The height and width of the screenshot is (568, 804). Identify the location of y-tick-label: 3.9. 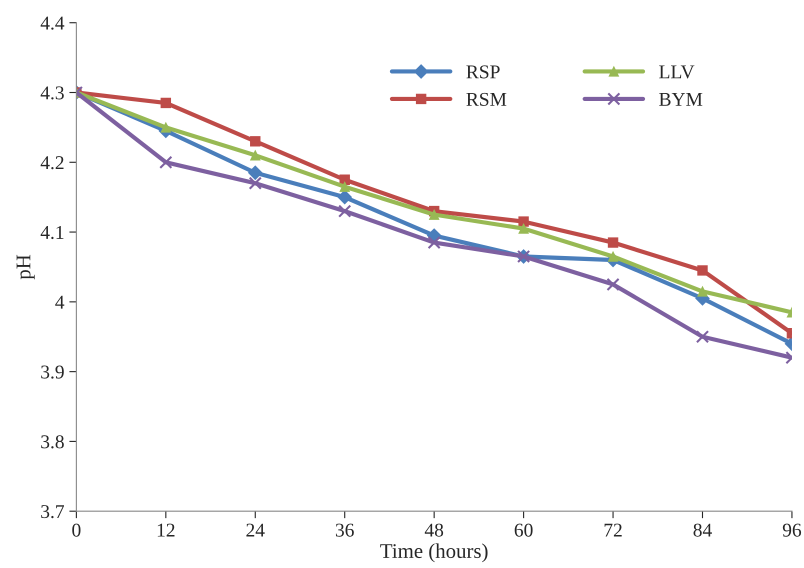
(52, 372).